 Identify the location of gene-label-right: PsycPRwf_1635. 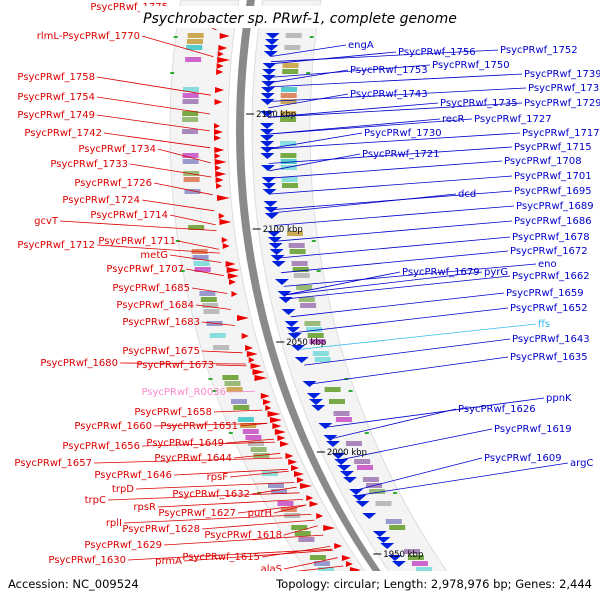
(549, 357).